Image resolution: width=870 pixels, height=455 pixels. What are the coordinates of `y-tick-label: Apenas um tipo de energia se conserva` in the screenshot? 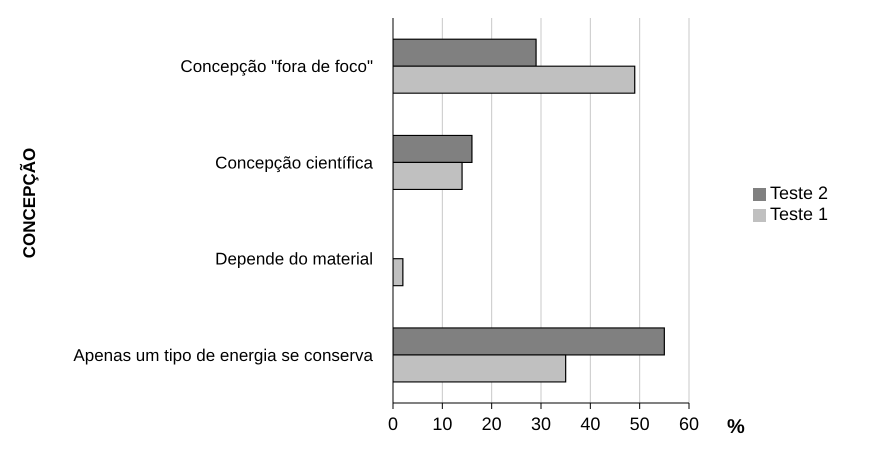 It's located at (223, 355).